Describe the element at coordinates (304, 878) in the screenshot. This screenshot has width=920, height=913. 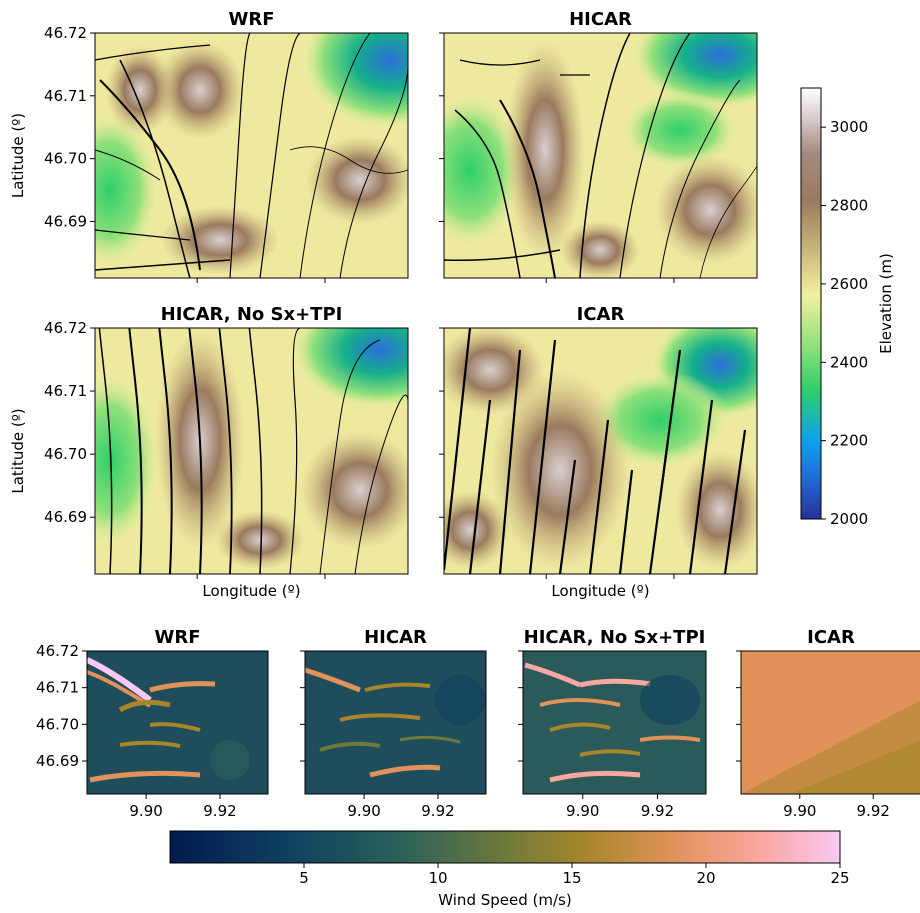
I see `wind-colorbar-label: 5` at that location.